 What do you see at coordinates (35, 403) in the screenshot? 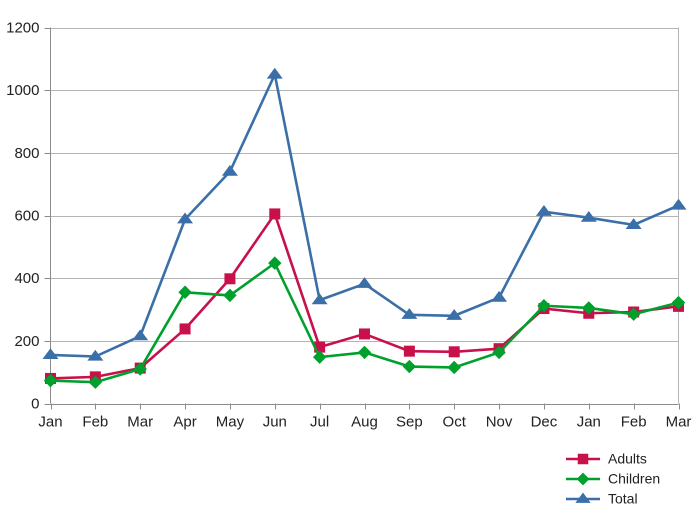
I see `y-tick-label-0: 0` at bounding box center [35, 403].